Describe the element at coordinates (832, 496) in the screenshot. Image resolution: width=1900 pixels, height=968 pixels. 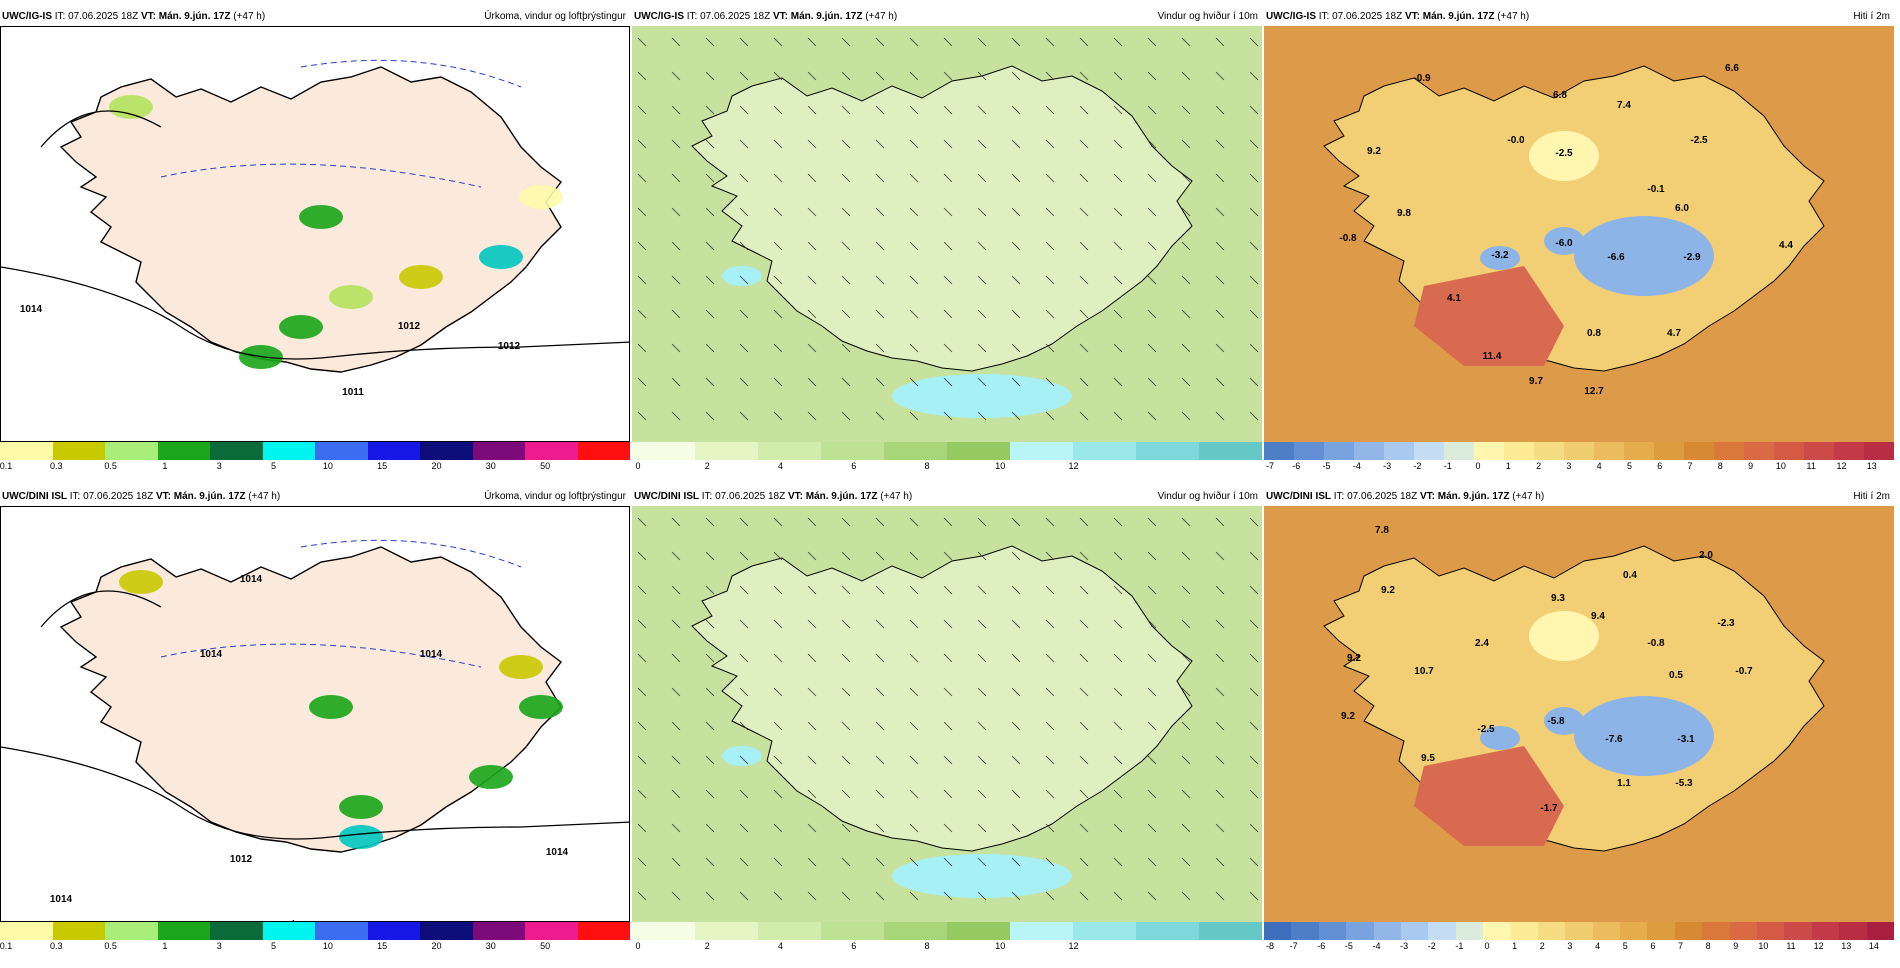
I see `valid-time: VT: Mán. 9.jún. 17Z` at that location.